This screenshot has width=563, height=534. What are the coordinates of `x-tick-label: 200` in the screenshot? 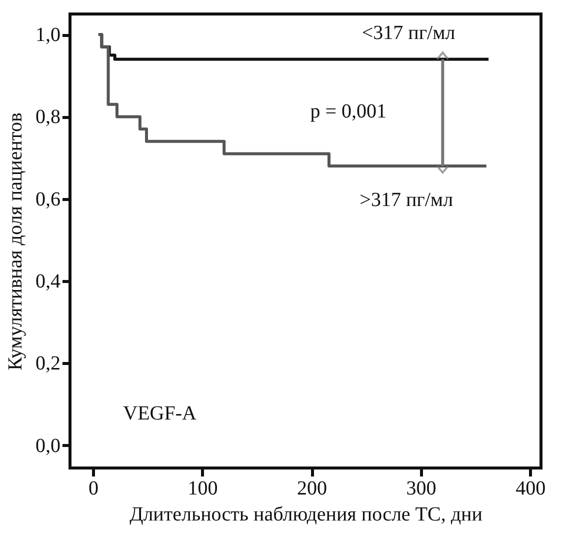 It's located at (312, 489).